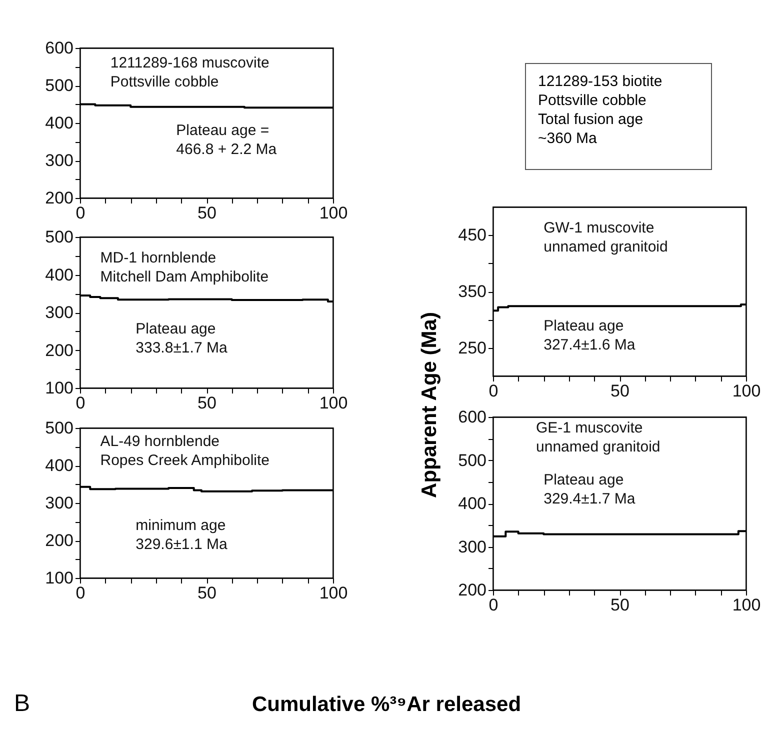  Describe the element at coordinates (472, 235) in the screenshot. I see `y-tick-label: 450` at that location.